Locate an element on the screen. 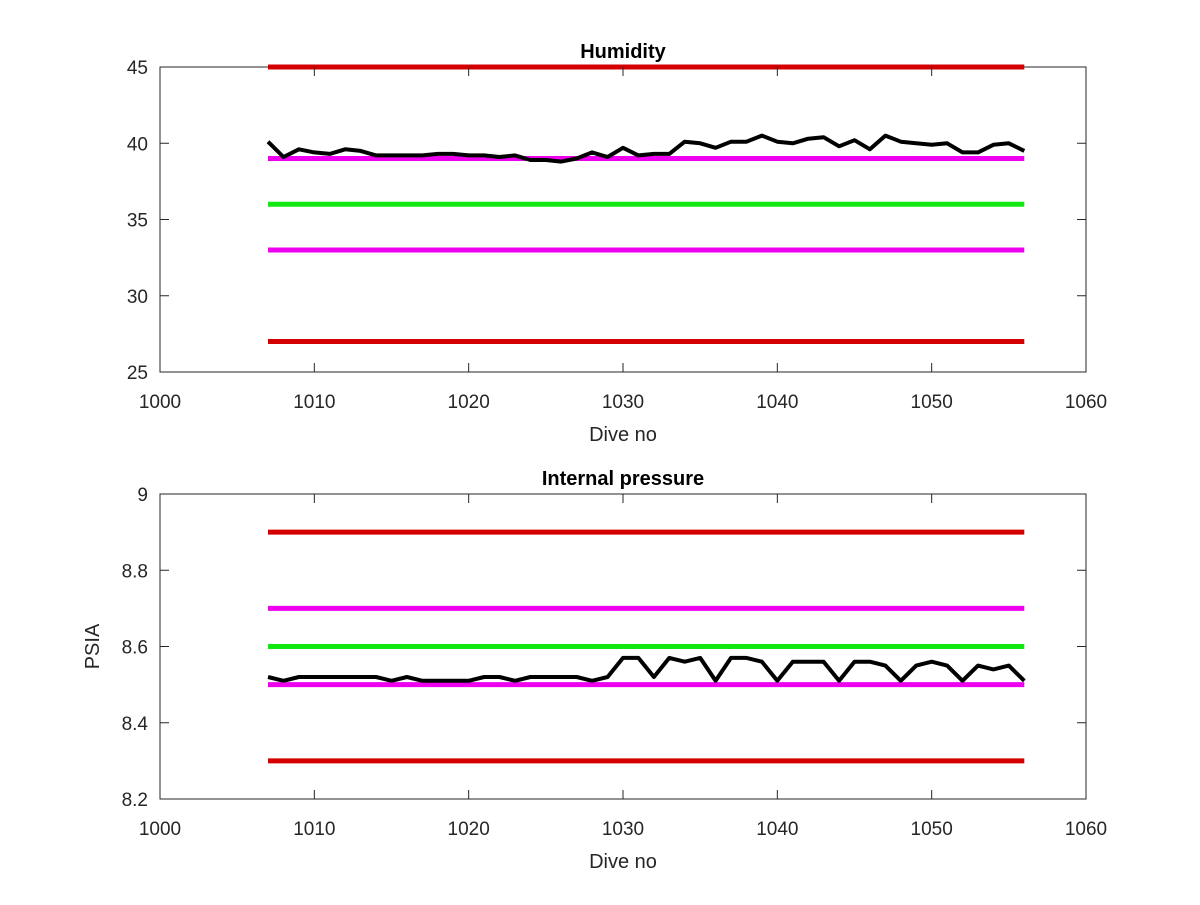  humidity-y-tick-label: 45 is located at coordinates (137, 68).